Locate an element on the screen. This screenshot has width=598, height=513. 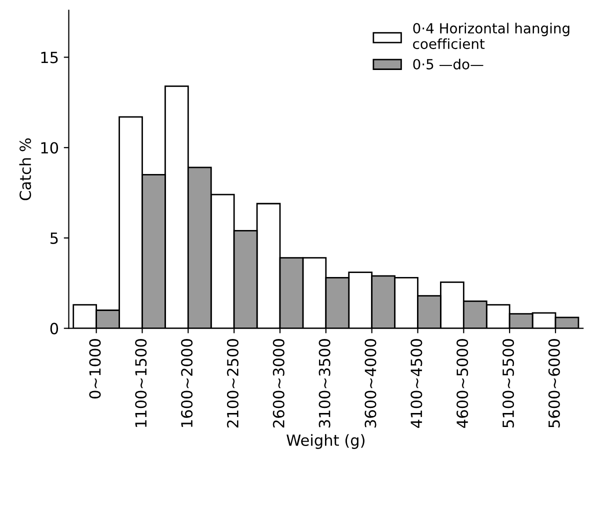
x-tick-label: 2600~3000 is located at coordinates (278, 383).